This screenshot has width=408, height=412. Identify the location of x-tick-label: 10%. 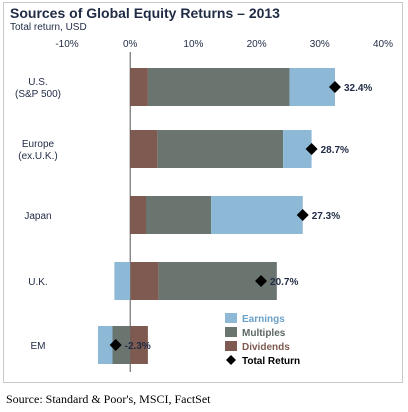
(193, 44).